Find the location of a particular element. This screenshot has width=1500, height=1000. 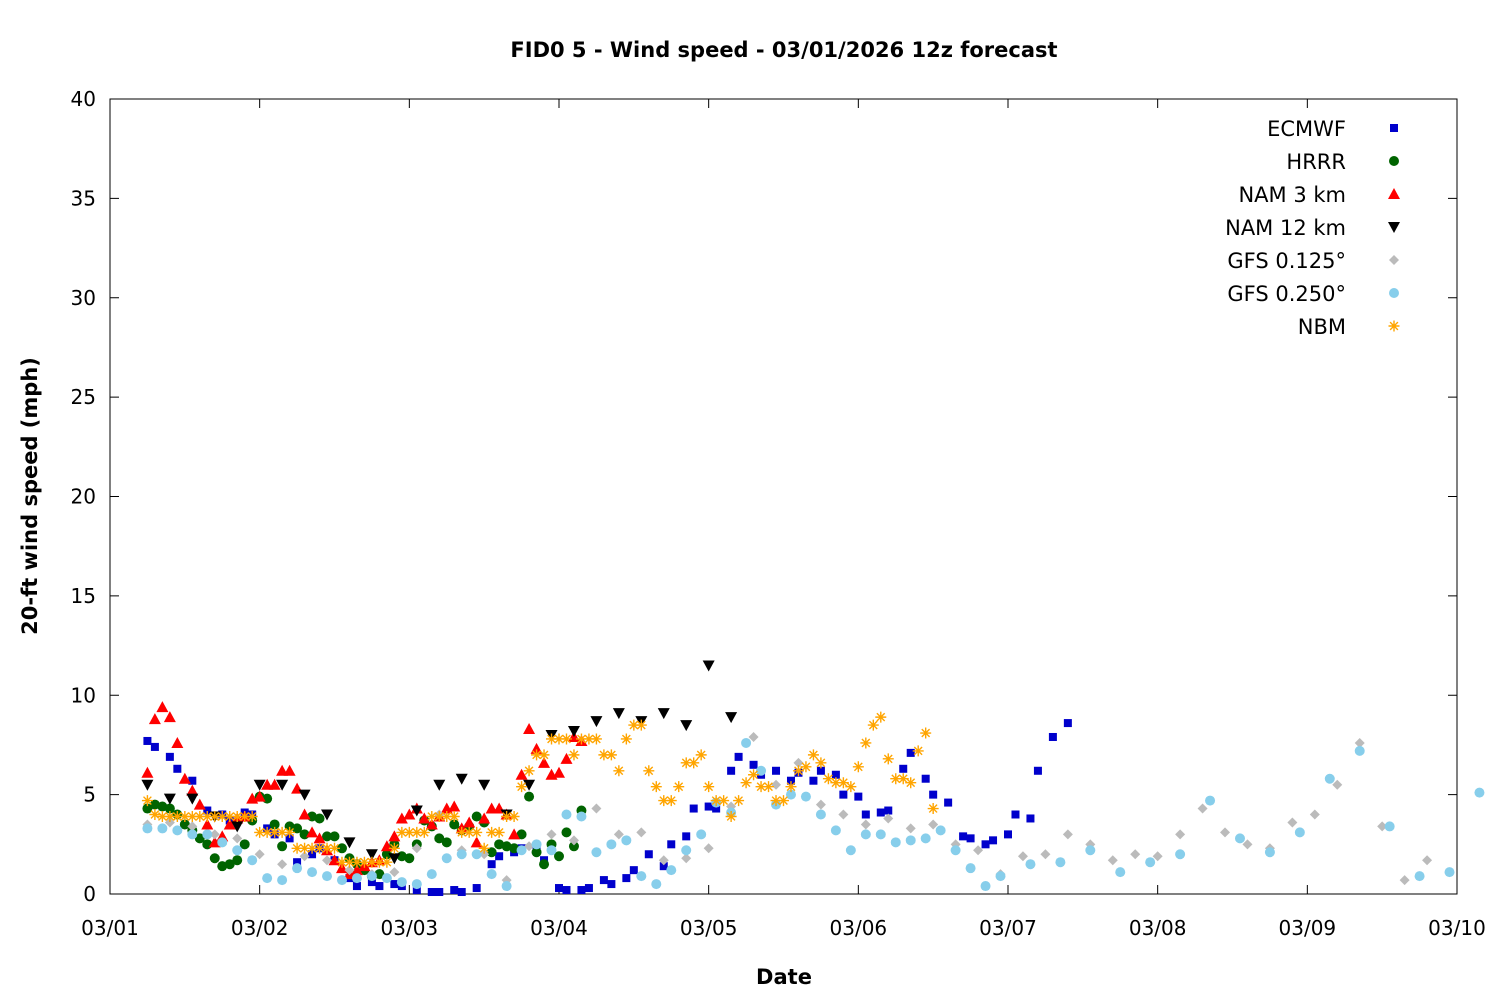

legend-marker-hrrr is located at coordinates (1394, 161).